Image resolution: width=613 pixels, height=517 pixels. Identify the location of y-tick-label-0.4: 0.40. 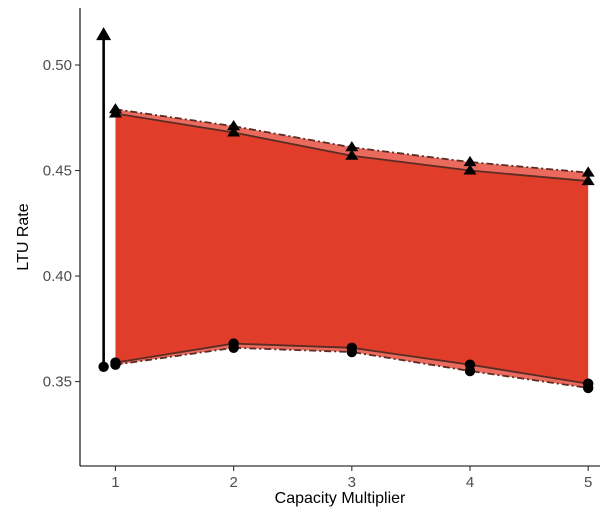
(57, 276).